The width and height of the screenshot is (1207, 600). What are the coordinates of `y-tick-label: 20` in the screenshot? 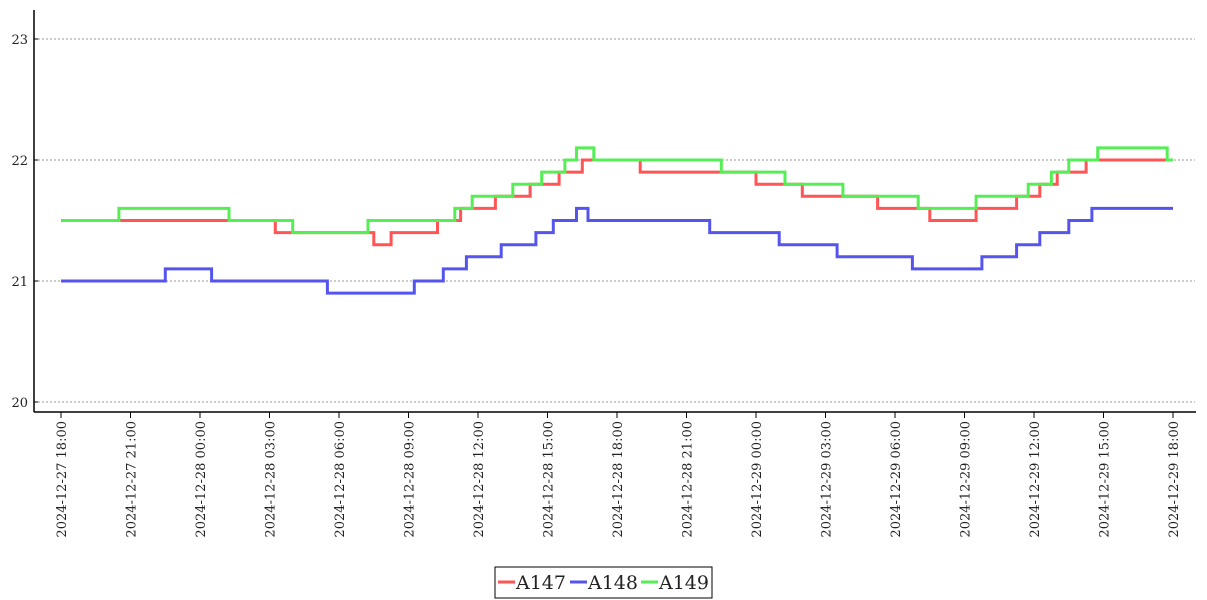 It's located at (19, 403).